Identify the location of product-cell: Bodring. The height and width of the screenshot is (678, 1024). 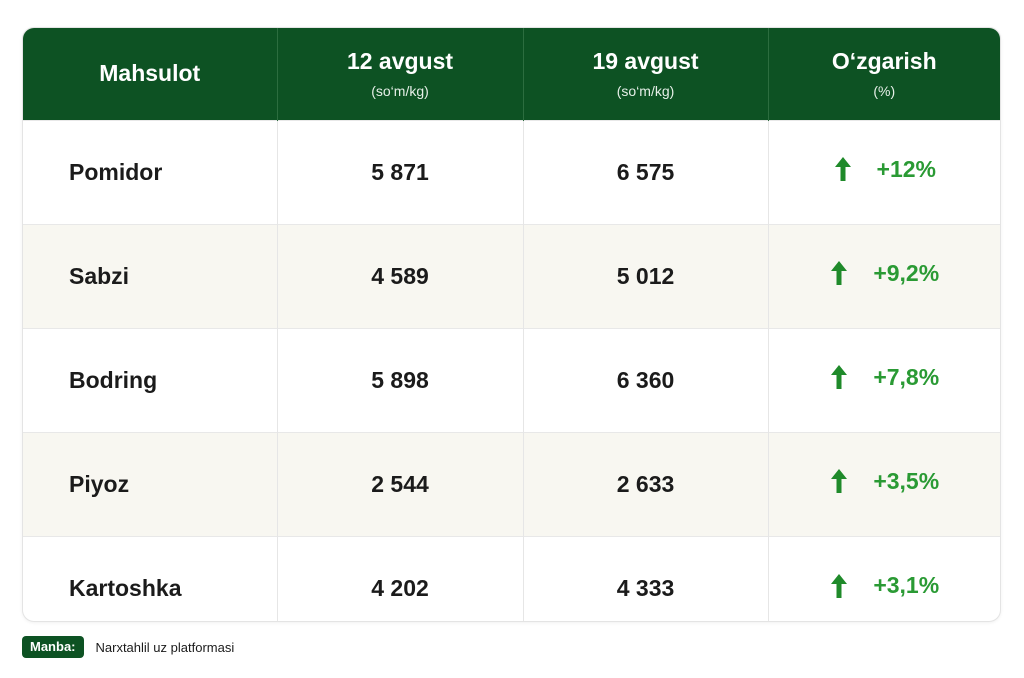
(150, 379).